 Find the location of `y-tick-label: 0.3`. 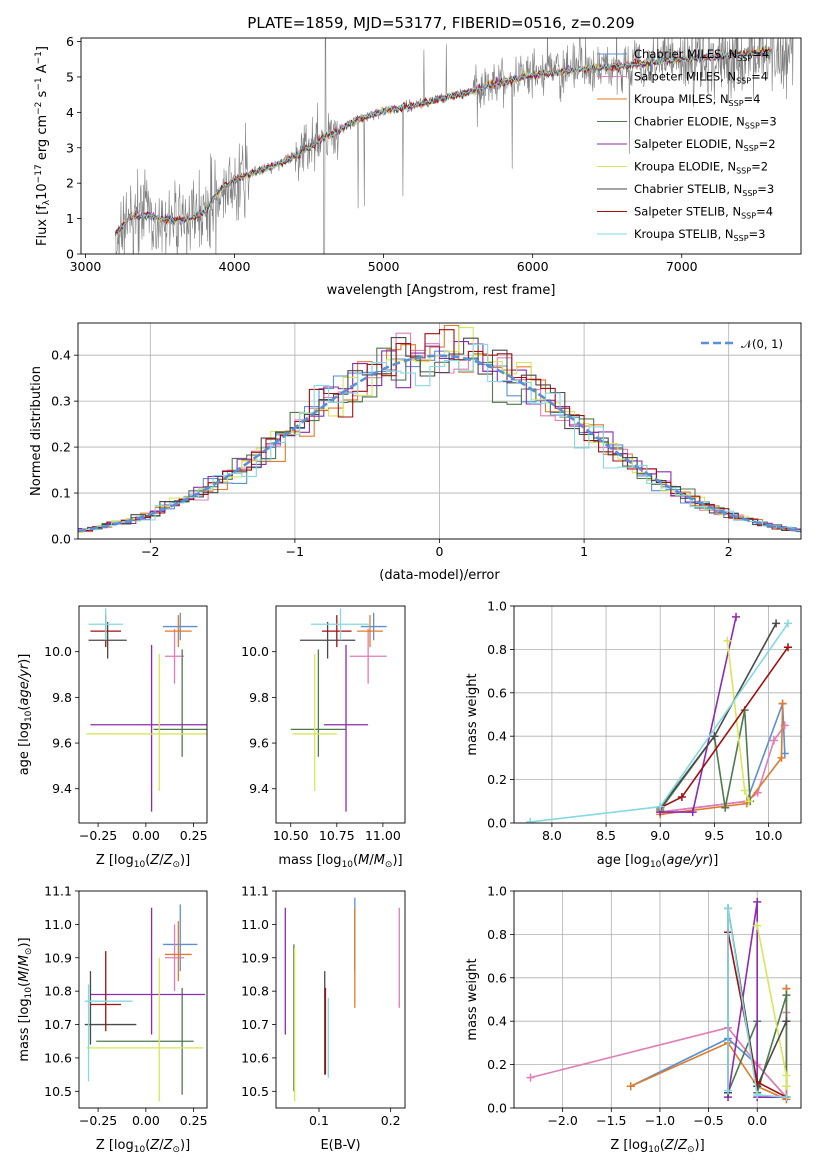

y-tick-label: 0.3 is located at coordinates (61, 401).